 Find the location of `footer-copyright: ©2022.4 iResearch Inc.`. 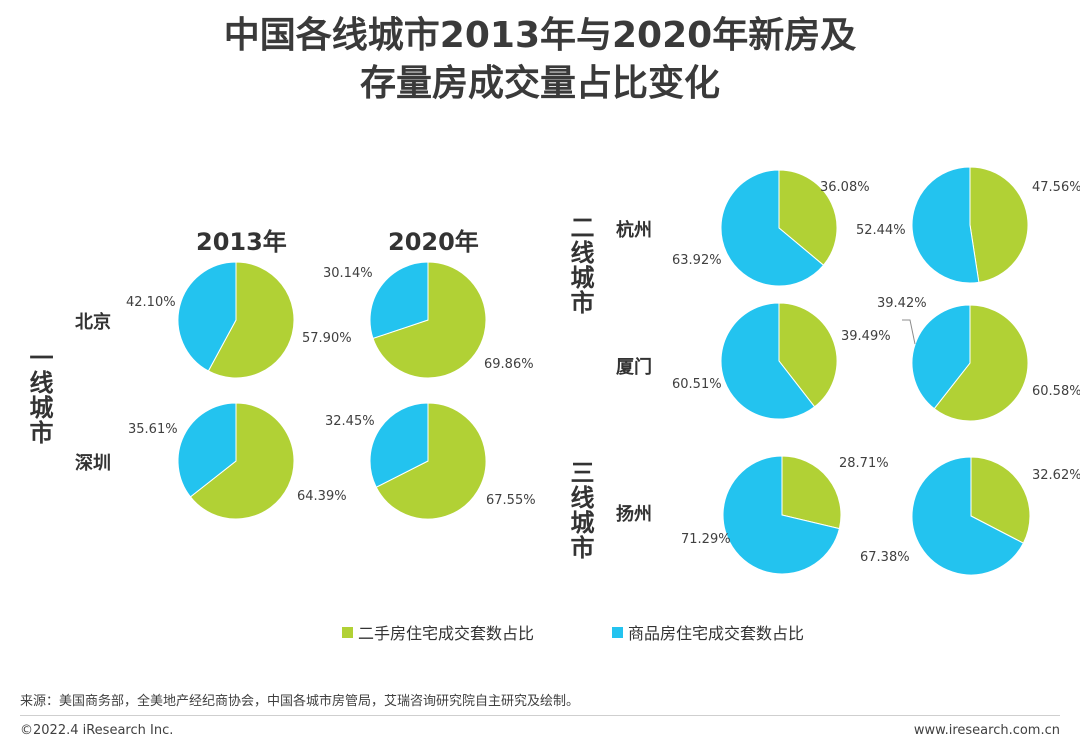

footer-copyright: ©2022.4 iResearch Inc. is located at coordinates (97, 730).